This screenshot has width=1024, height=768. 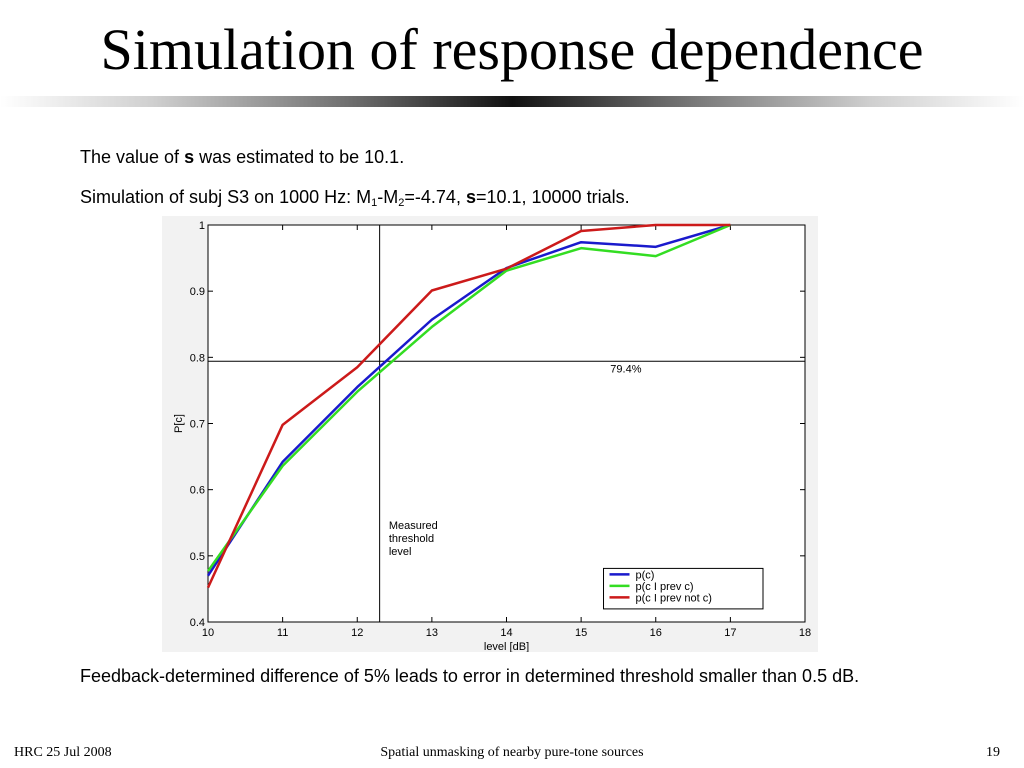 I want to click on footer-date: HRC 25 Jul 2008, so click(x=63, y=752).